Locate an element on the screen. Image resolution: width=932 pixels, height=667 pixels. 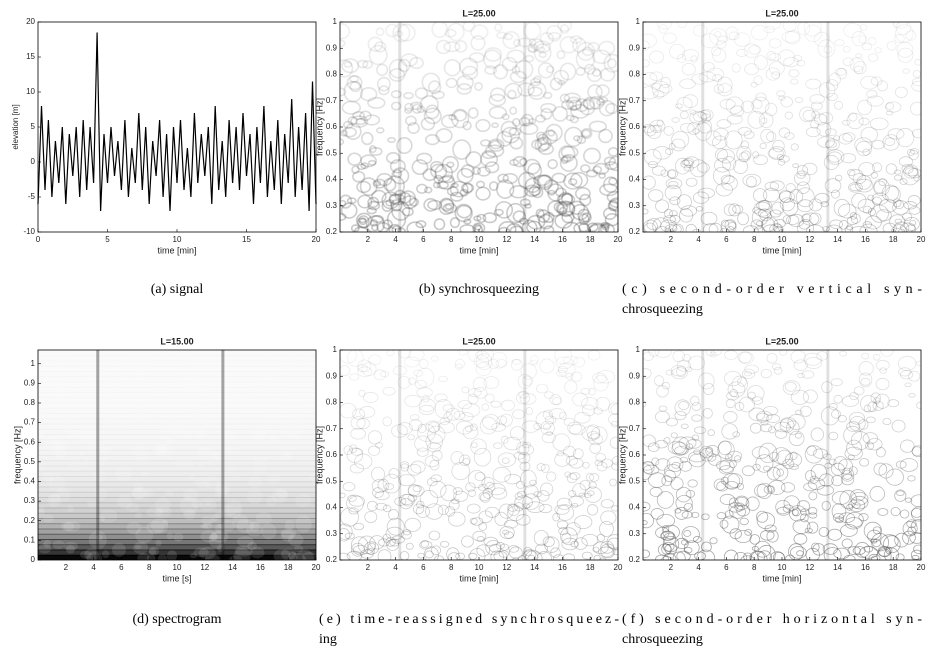
x-tick-label: 8 is located at coordinates (451, 567).